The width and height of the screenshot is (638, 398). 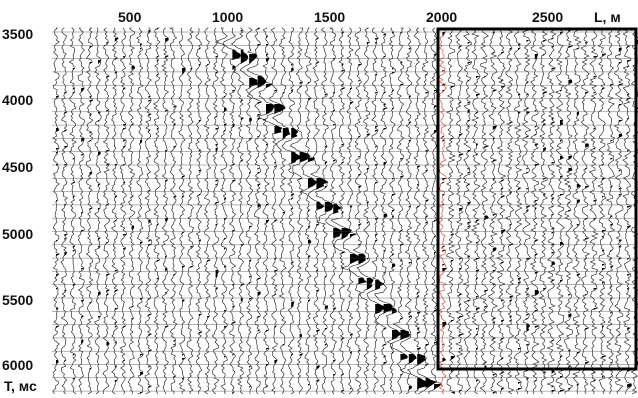 What do you see at coordinates (228, 17) in the screenshot?
I see `x-tick-1000: 1000` at bounding box center [228, 17].